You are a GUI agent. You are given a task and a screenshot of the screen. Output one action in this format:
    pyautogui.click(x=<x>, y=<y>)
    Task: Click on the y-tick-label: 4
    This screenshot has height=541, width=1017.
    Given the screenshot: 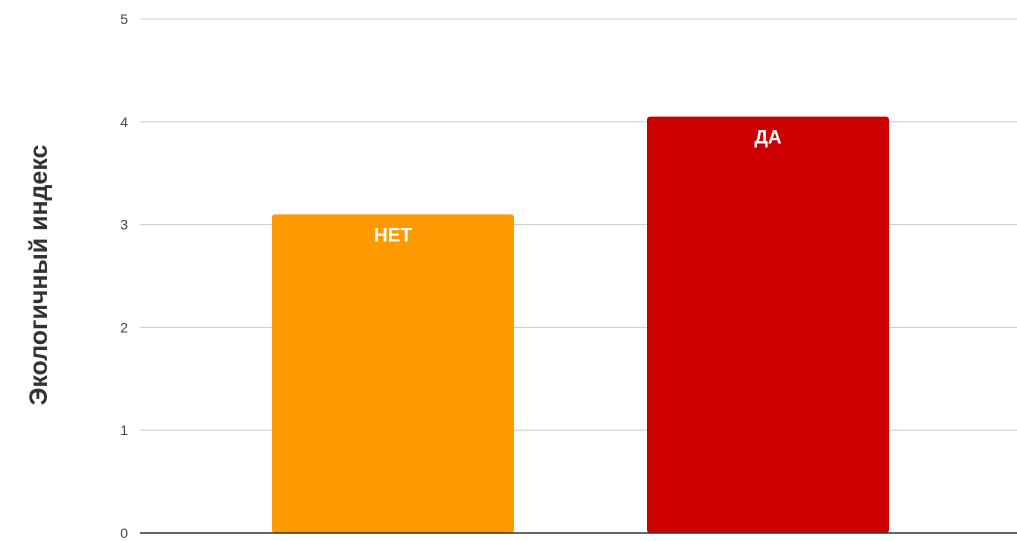 What is the action you would take?
    pyautogui.click(x=124, y=122)
    